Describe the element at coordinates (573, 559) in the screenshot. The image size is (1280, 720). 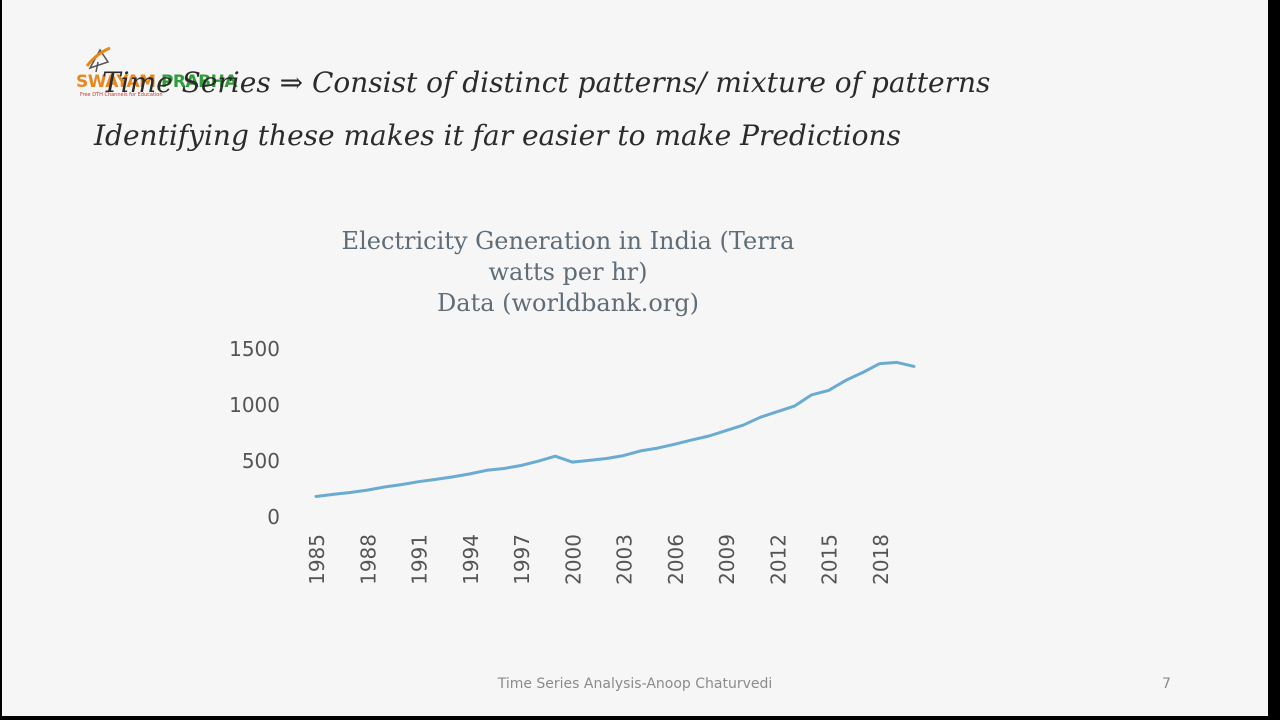
I see `x-tick-label: 2000` at that location.